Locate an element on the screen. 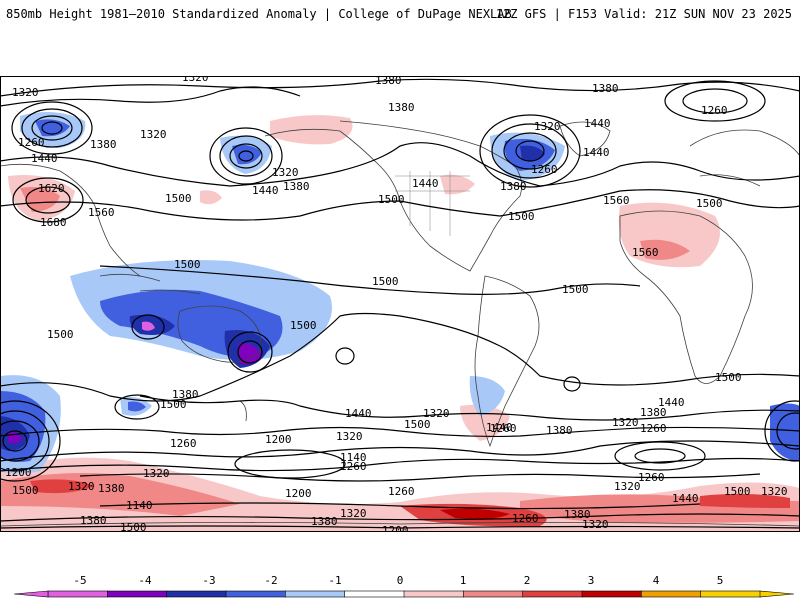  greenland-coast is located at coordinates (585, 139).